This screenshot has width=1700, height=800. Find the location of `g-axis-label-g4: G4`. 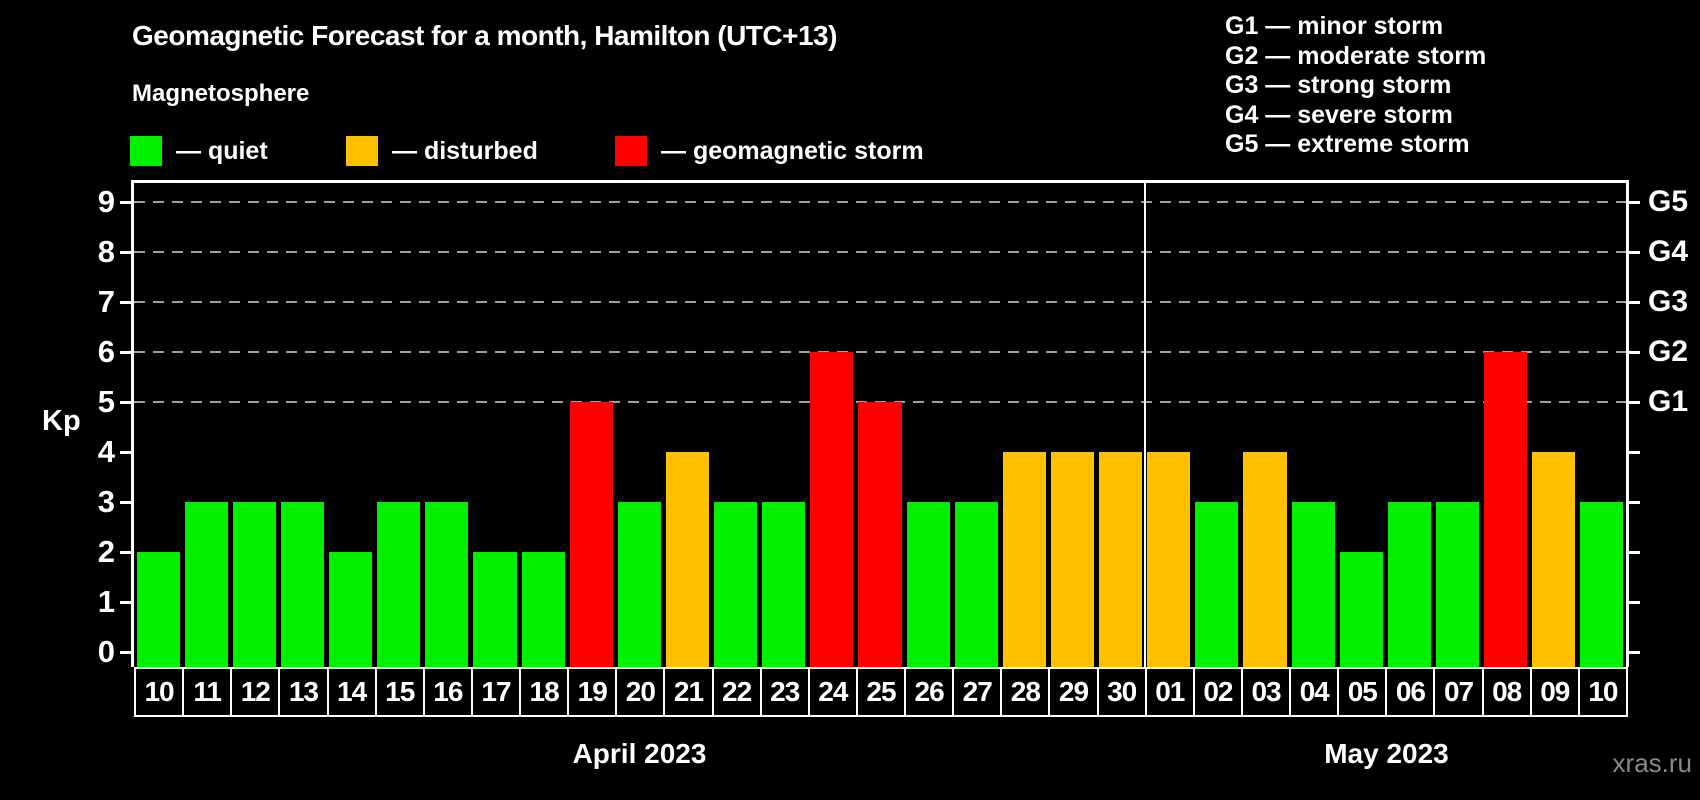

g-axis-label-g4: G4 is located at coordinates (1668, 251).